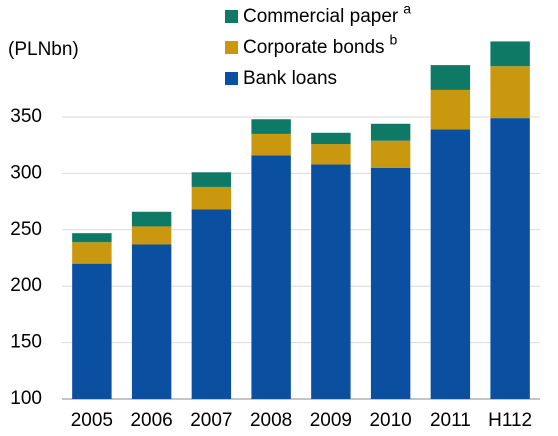  Describe the element at coordinates (510, 420) in the screenshot. I see `x-tick-label: H112` at that location.